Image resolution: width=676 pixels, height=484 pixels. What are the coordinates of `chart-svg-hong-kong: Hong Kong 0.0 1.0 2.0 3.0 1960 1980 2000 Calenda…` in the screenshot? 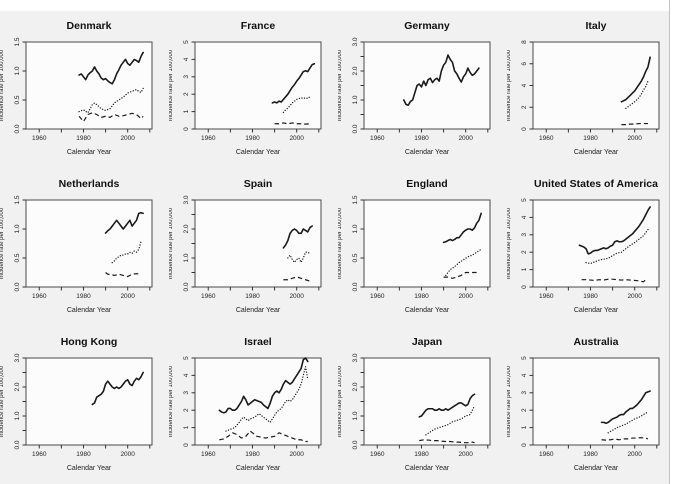 It's located at (76, 404).